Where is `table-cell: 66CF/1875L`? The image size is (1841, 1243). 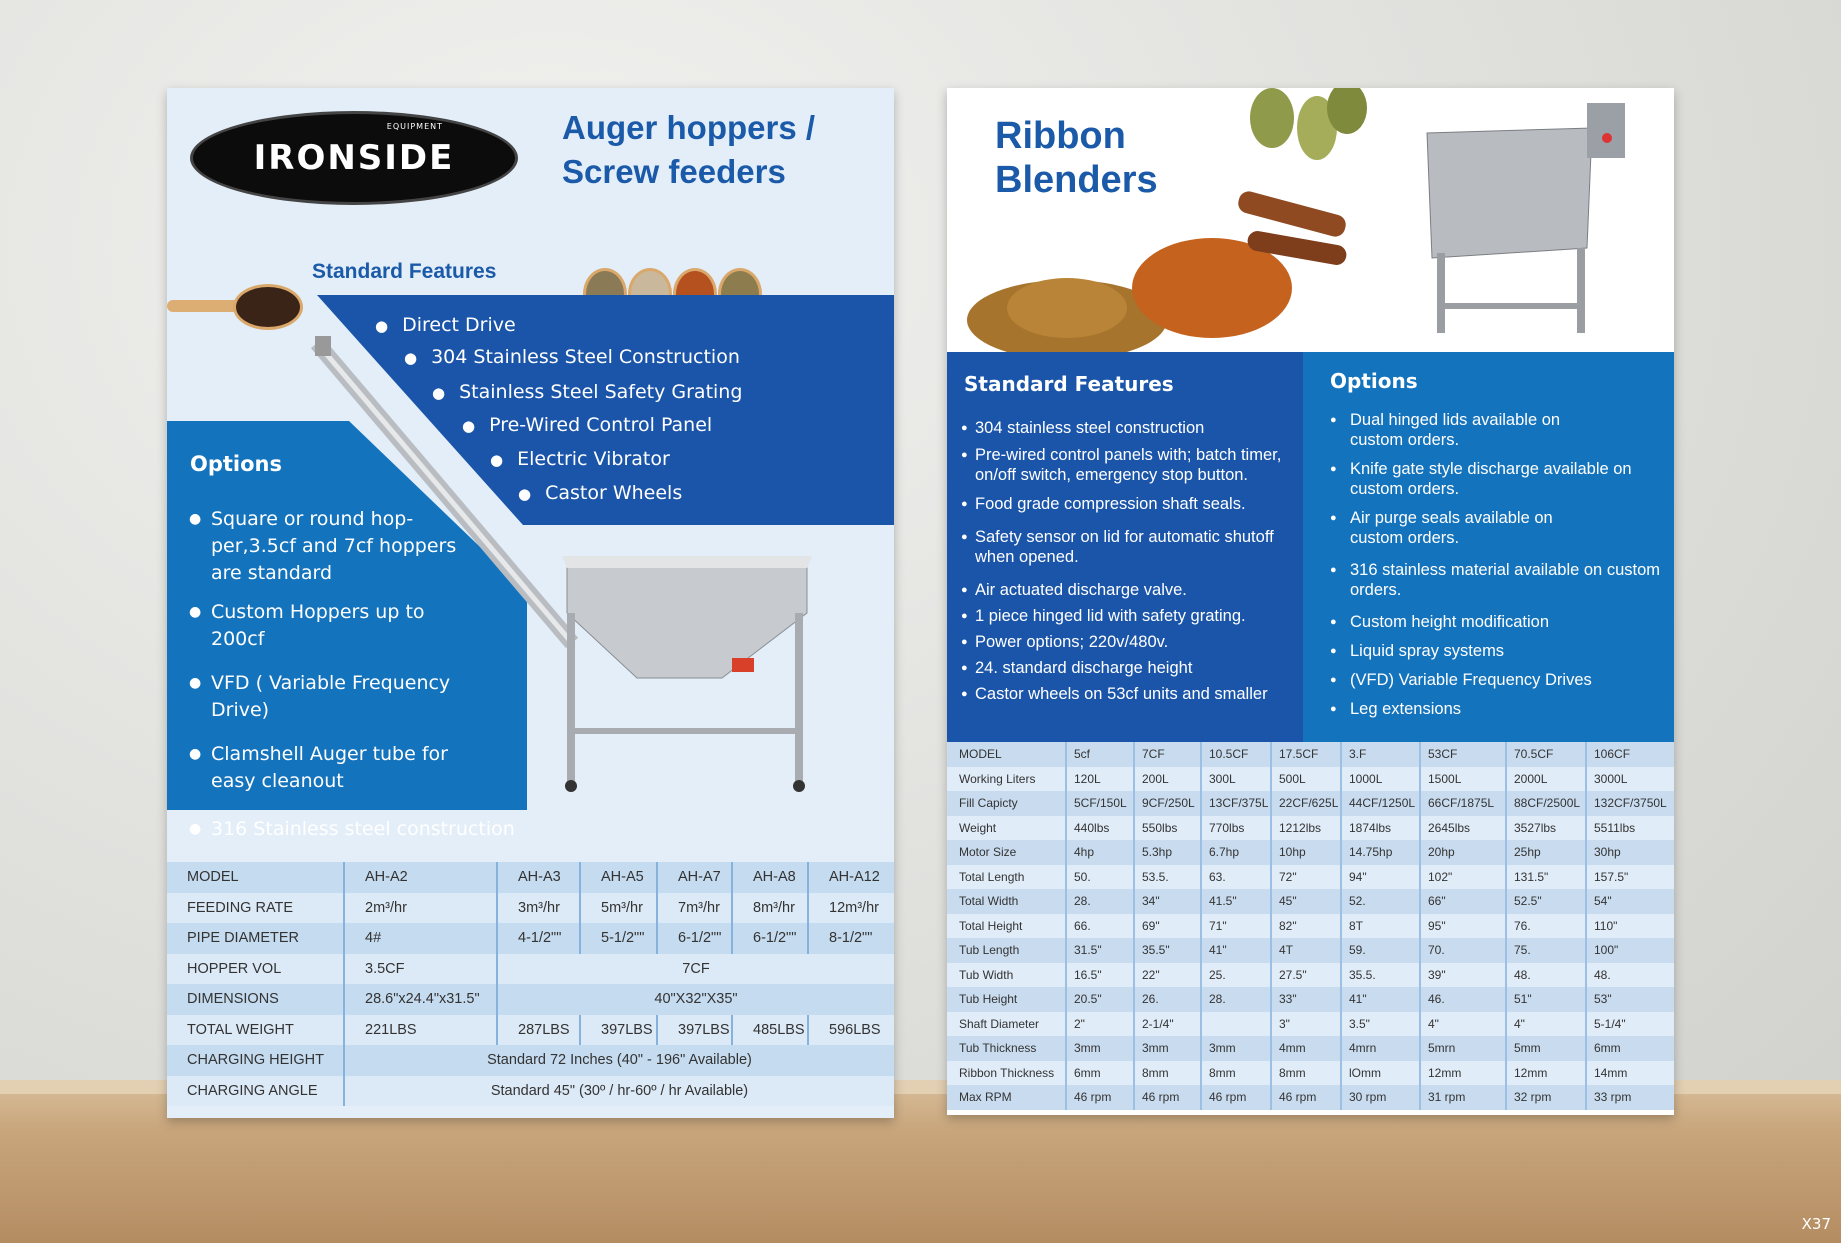 table-cell: 66CF/1875L is located at coordinates (1462, 803).